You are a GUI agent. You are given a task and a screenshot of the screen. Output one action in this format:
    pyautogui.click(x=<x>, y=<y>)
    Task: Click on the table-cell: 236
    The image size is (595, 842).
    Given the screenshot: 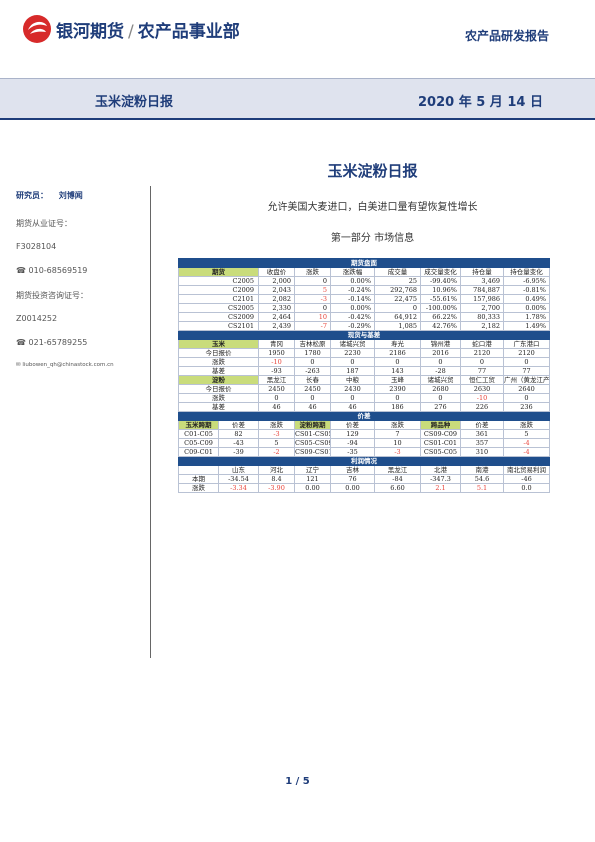 What is the action you would take?
    pyautogui.click(x=526, y=407)
    